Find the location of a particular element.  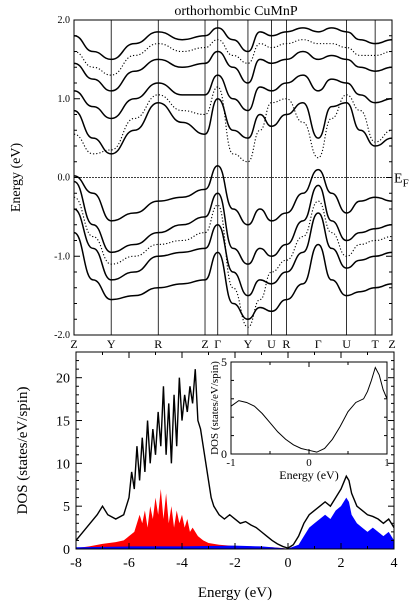

band-y-tick-label: -2.0 is located at coordinates (62, 335).